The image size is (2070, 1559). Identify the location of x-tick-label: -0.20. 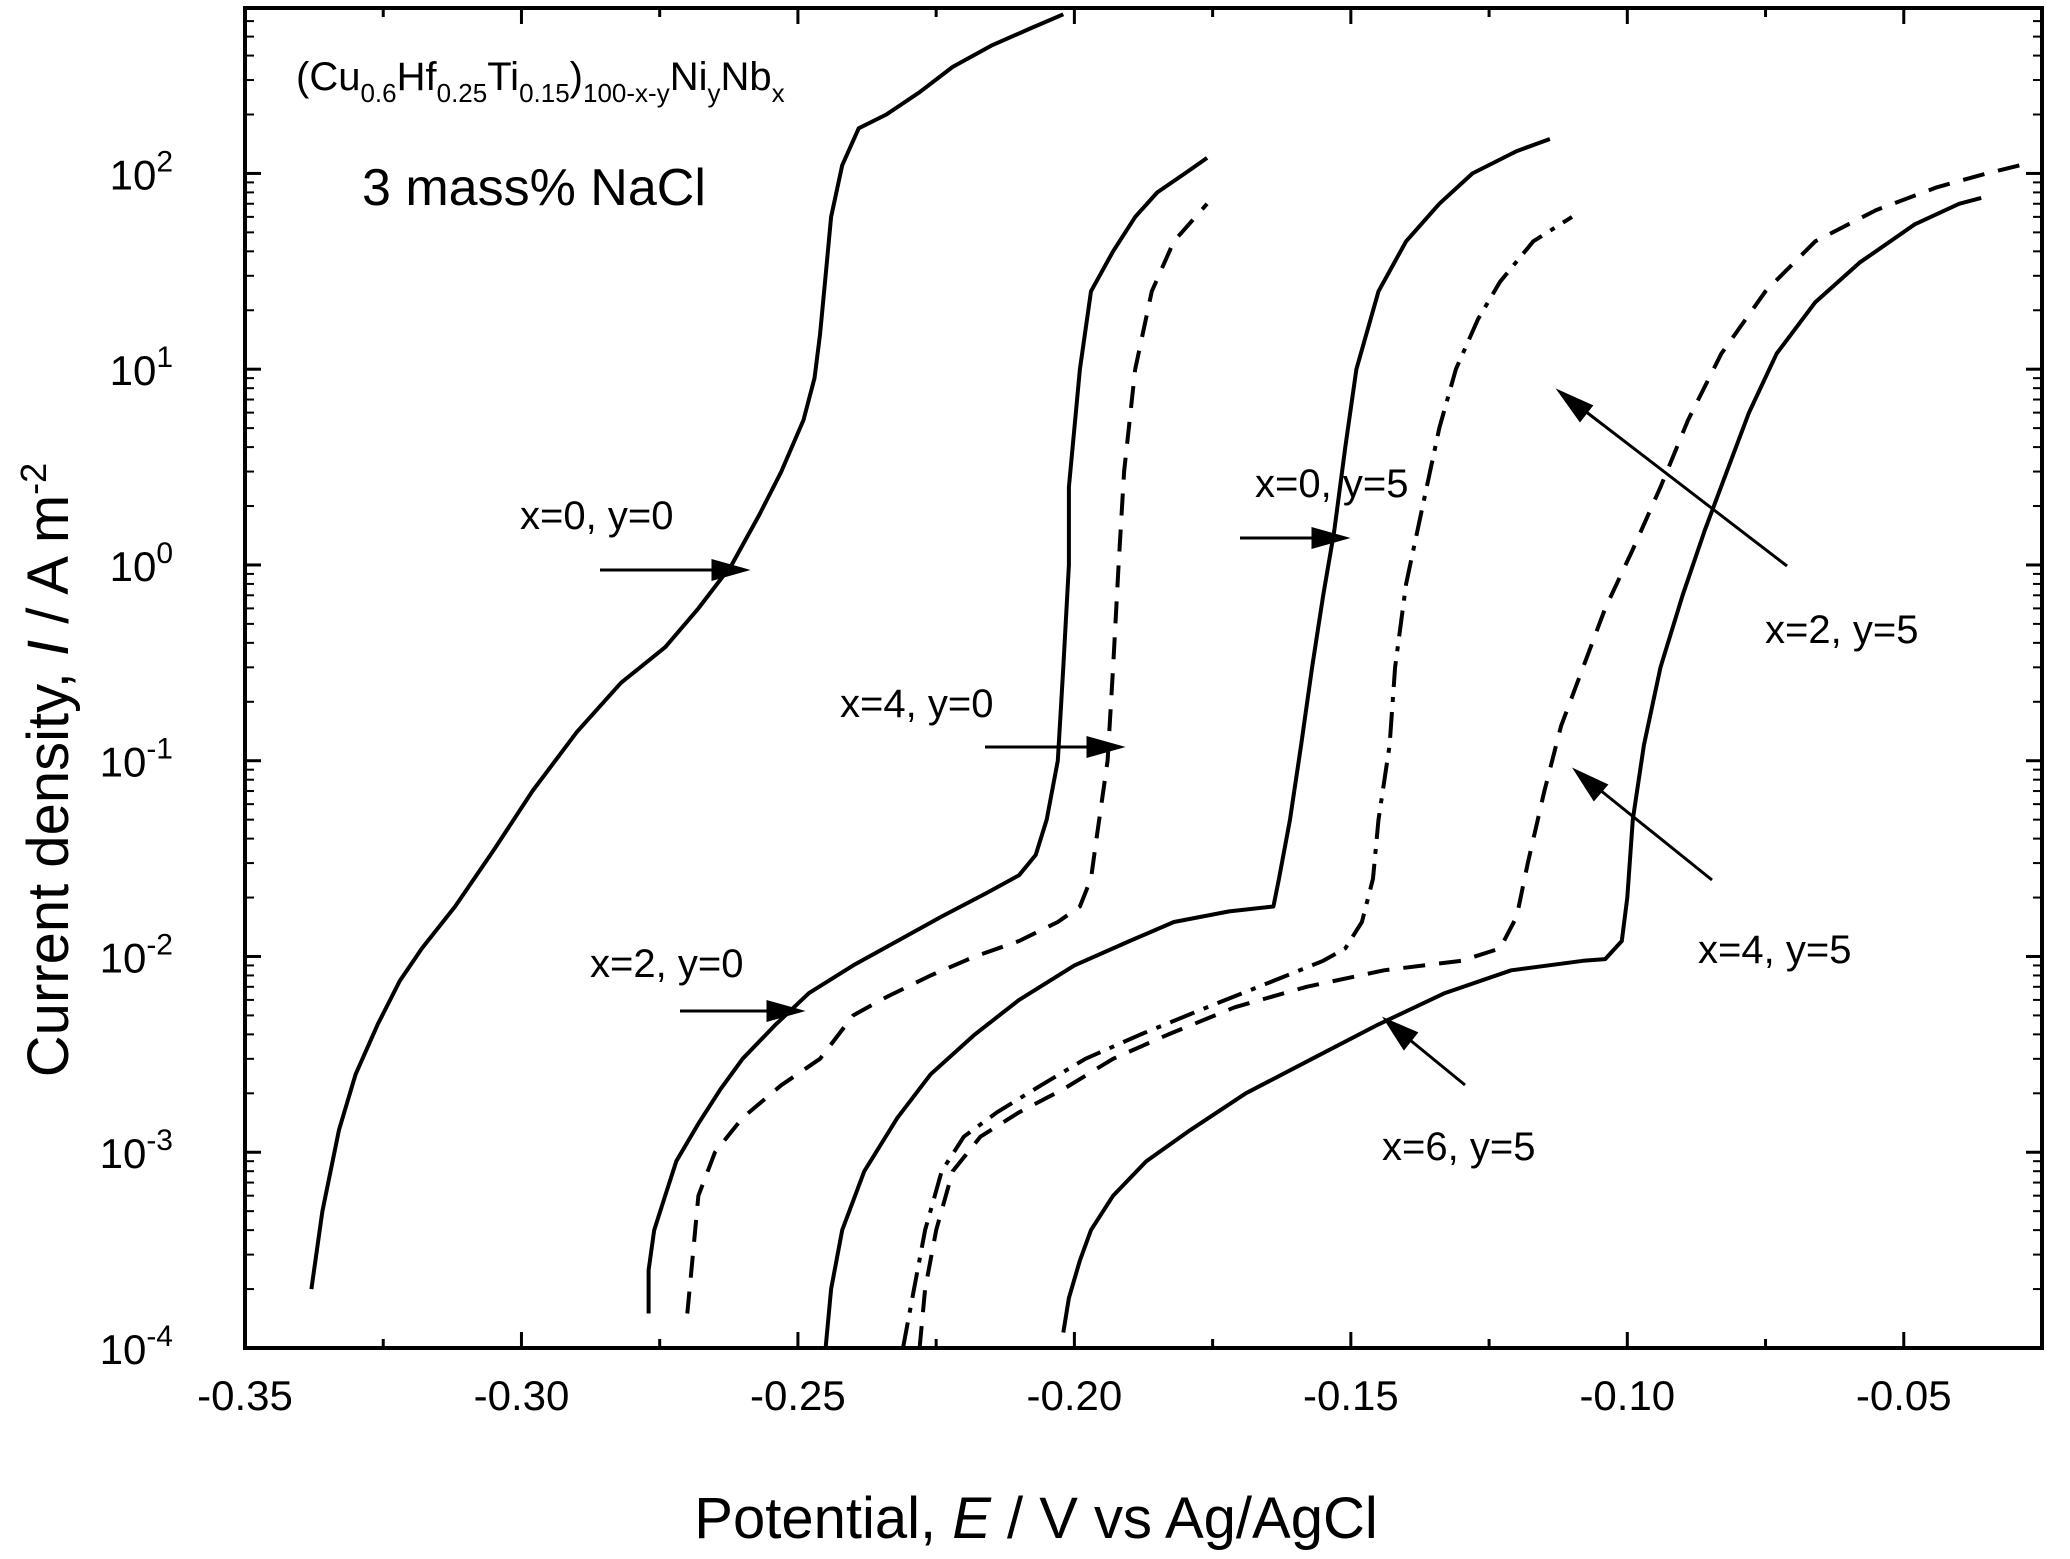
(1075, 1395).